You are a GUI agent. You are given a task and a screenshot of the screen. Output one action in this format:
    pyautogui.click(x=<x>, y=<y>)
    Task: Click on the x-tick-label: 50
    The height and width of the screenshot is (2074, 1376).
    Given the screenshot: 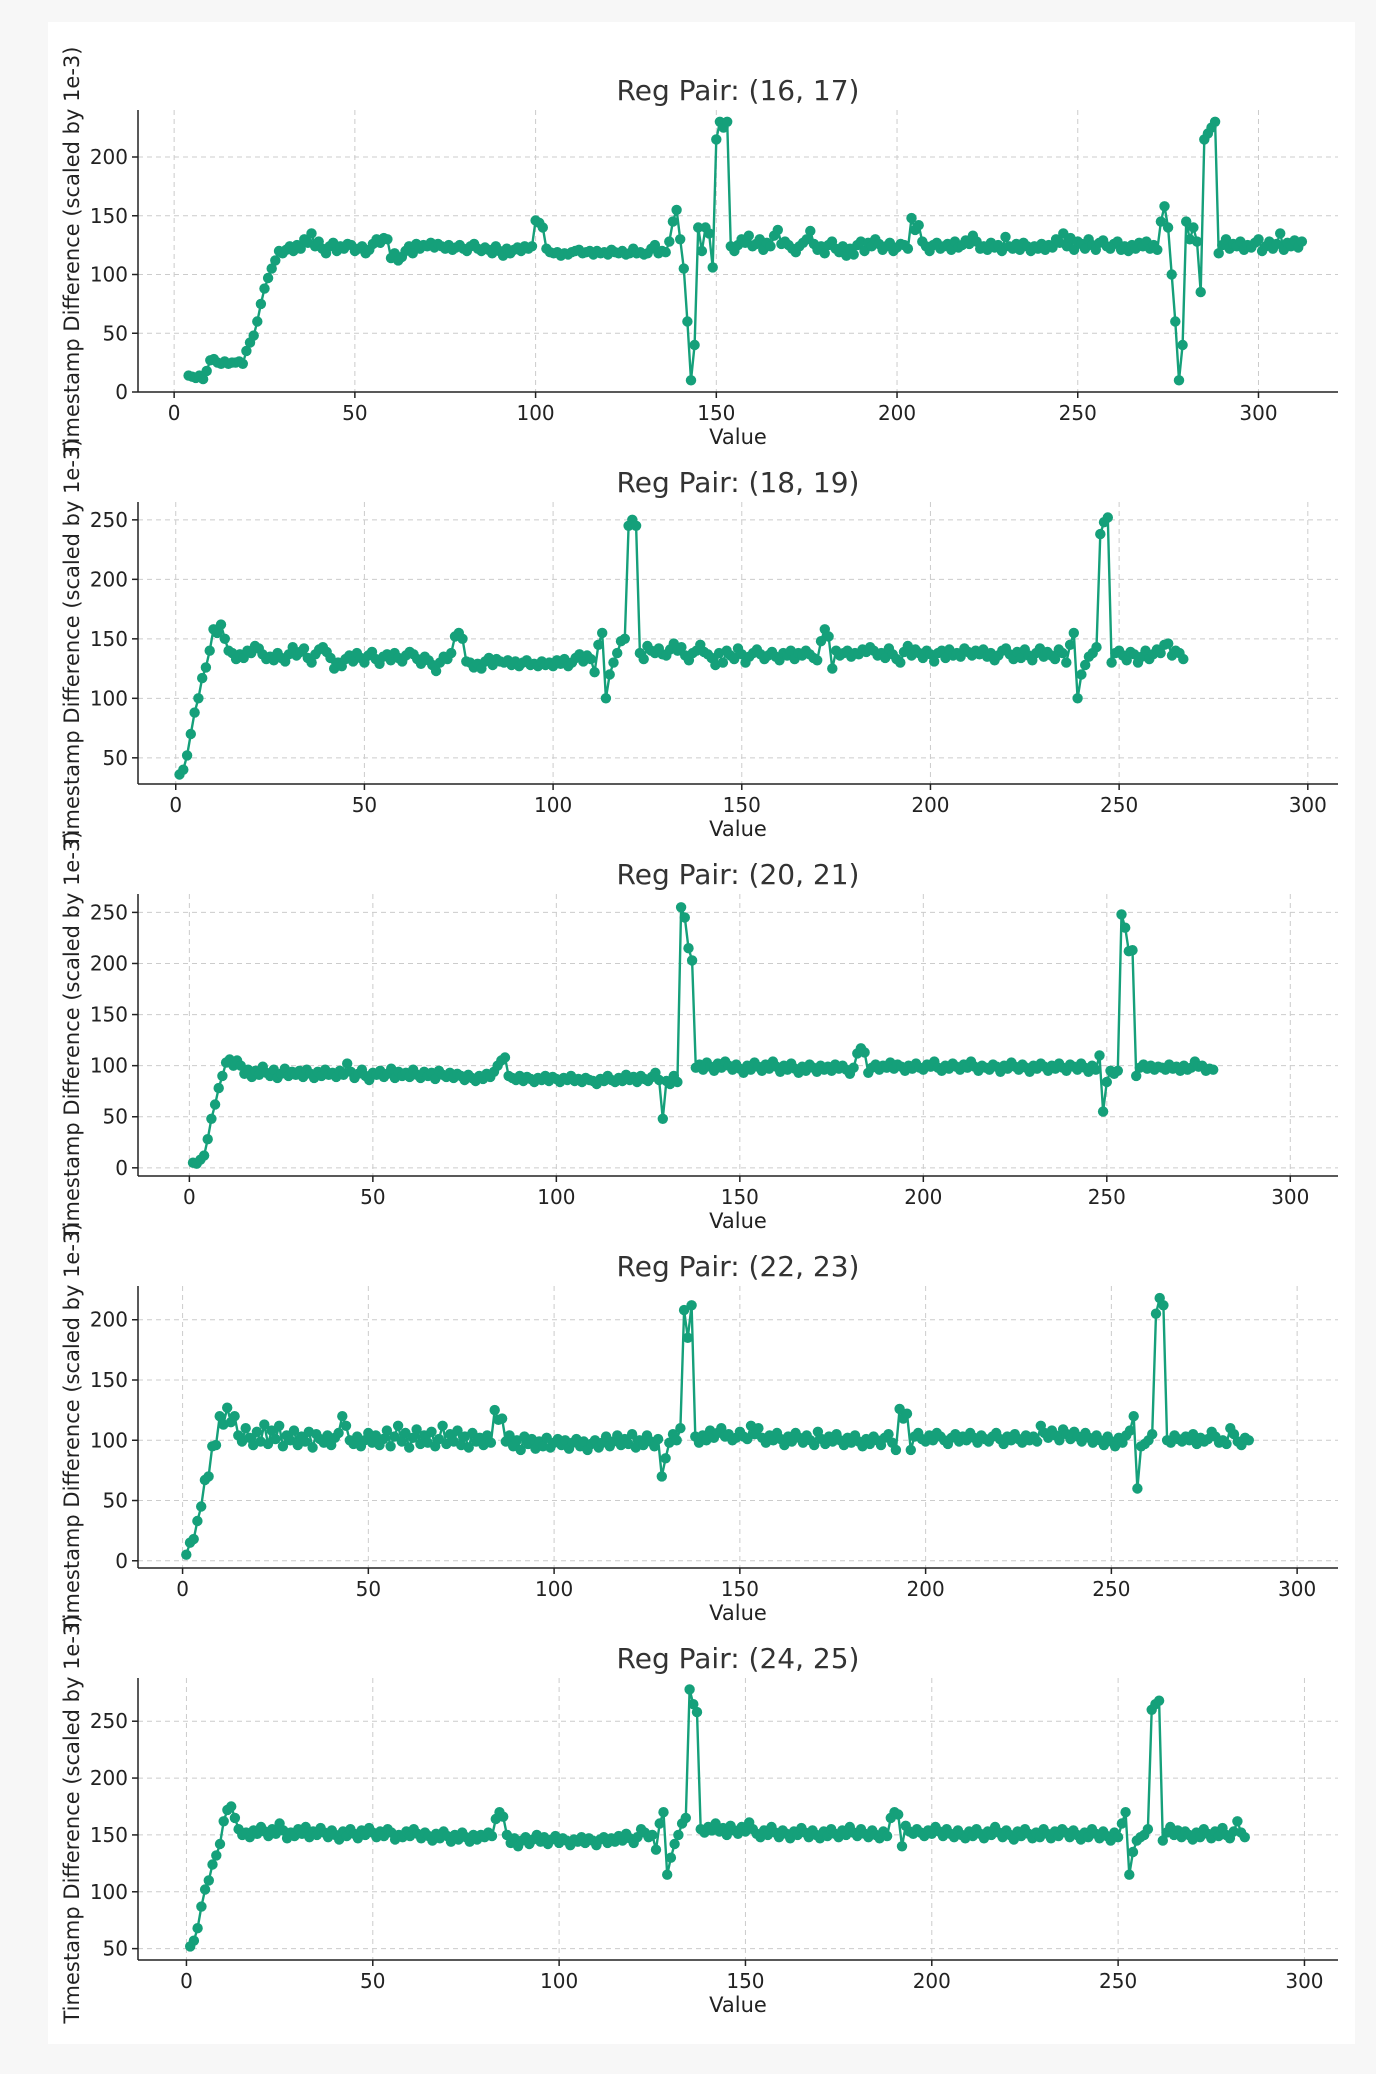 What is the action you would take?
    pyautogui.click(x=368, y=1589)
    